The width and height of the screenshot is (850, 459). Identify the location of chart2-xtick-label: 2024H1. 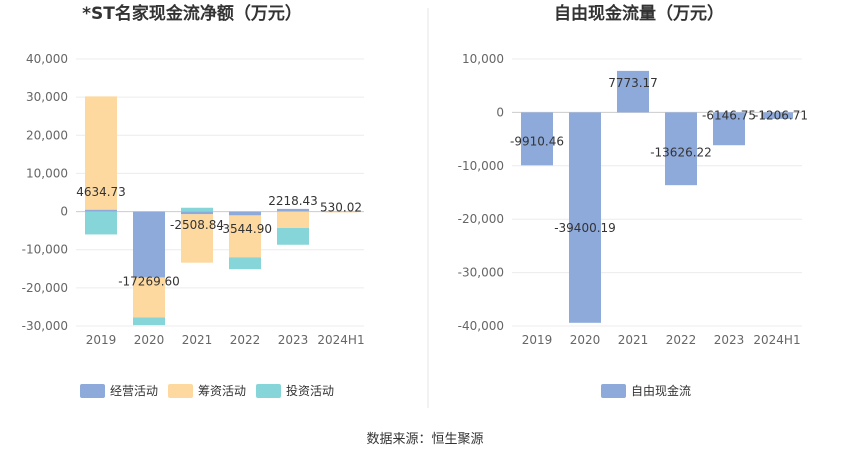
(776, 340).